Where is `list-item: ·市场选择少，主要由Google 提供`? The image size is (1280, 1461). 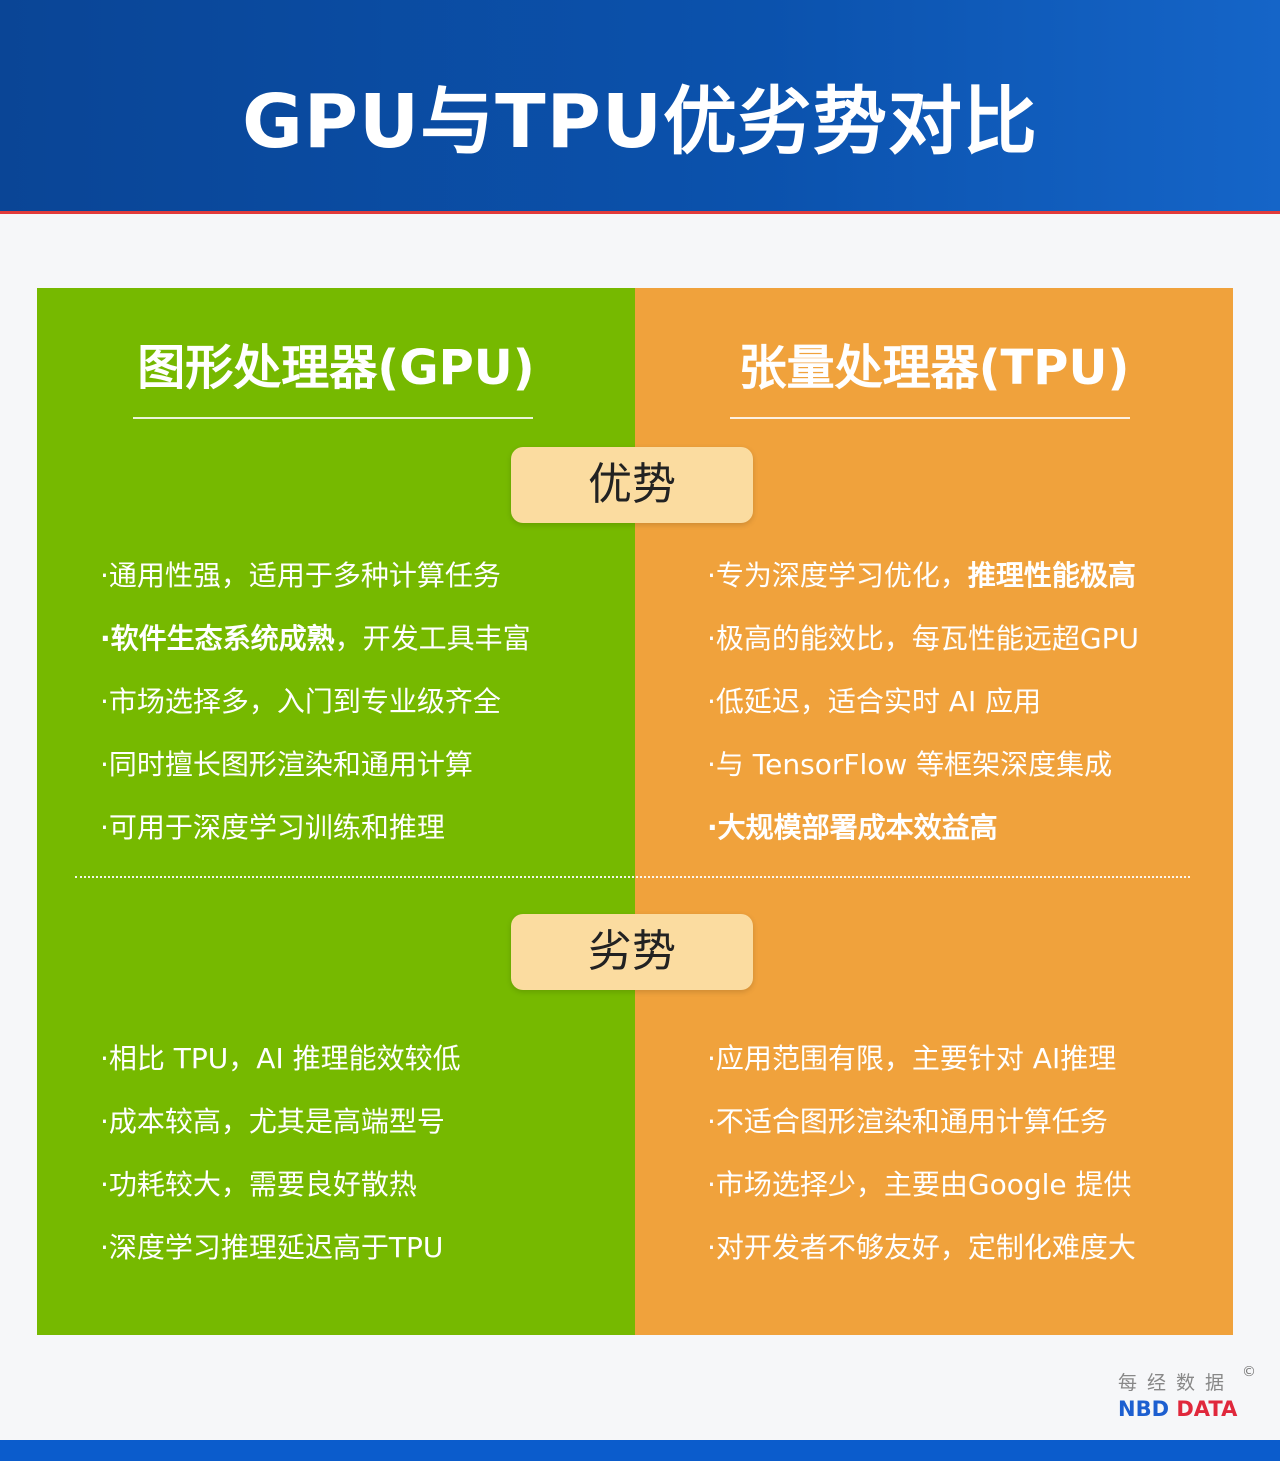 list-item: ·市场选择少，主要由Google 提供 is located at coordinates (921, 1184).